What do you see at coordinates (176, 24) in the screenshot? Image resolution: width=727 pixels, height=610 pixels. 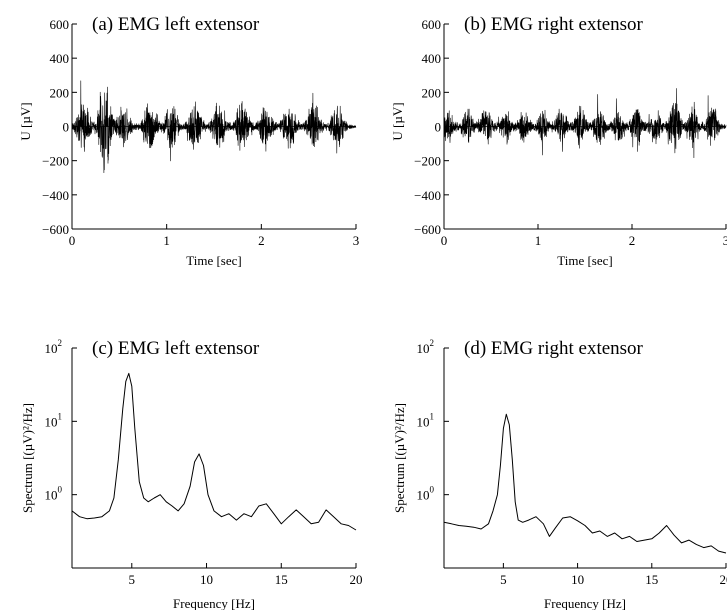 I see `panel-title: (a) EMG left extensor` at bounding box center [176, 24].